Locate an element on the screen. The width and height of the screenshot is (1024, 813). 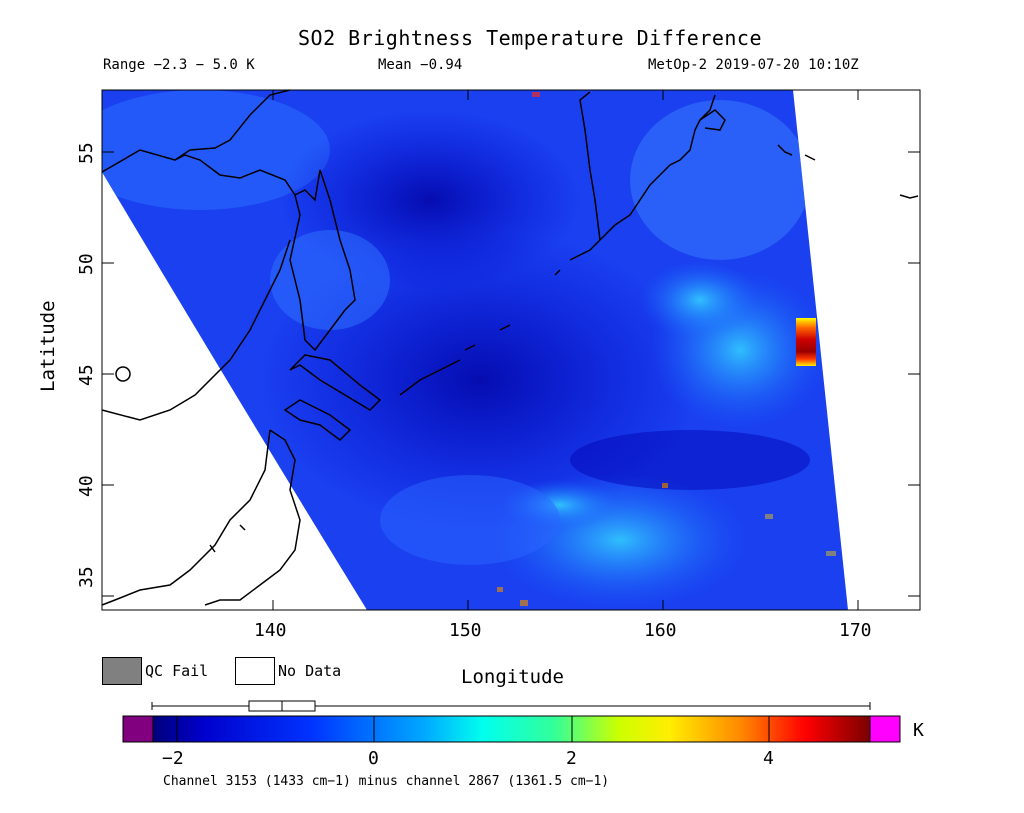
colorbar-tick-0: 0 is located at coordinates (373, 758).